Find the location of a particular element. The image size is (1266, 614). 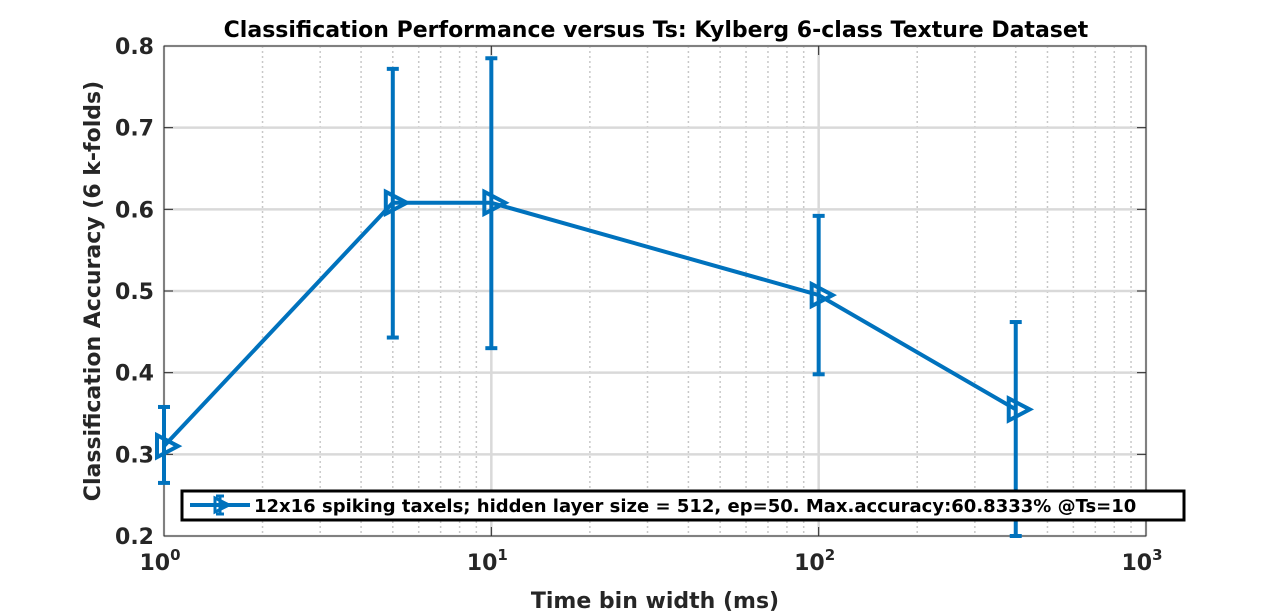

x-tick-label: 100 is located at coordinates (159, 561).